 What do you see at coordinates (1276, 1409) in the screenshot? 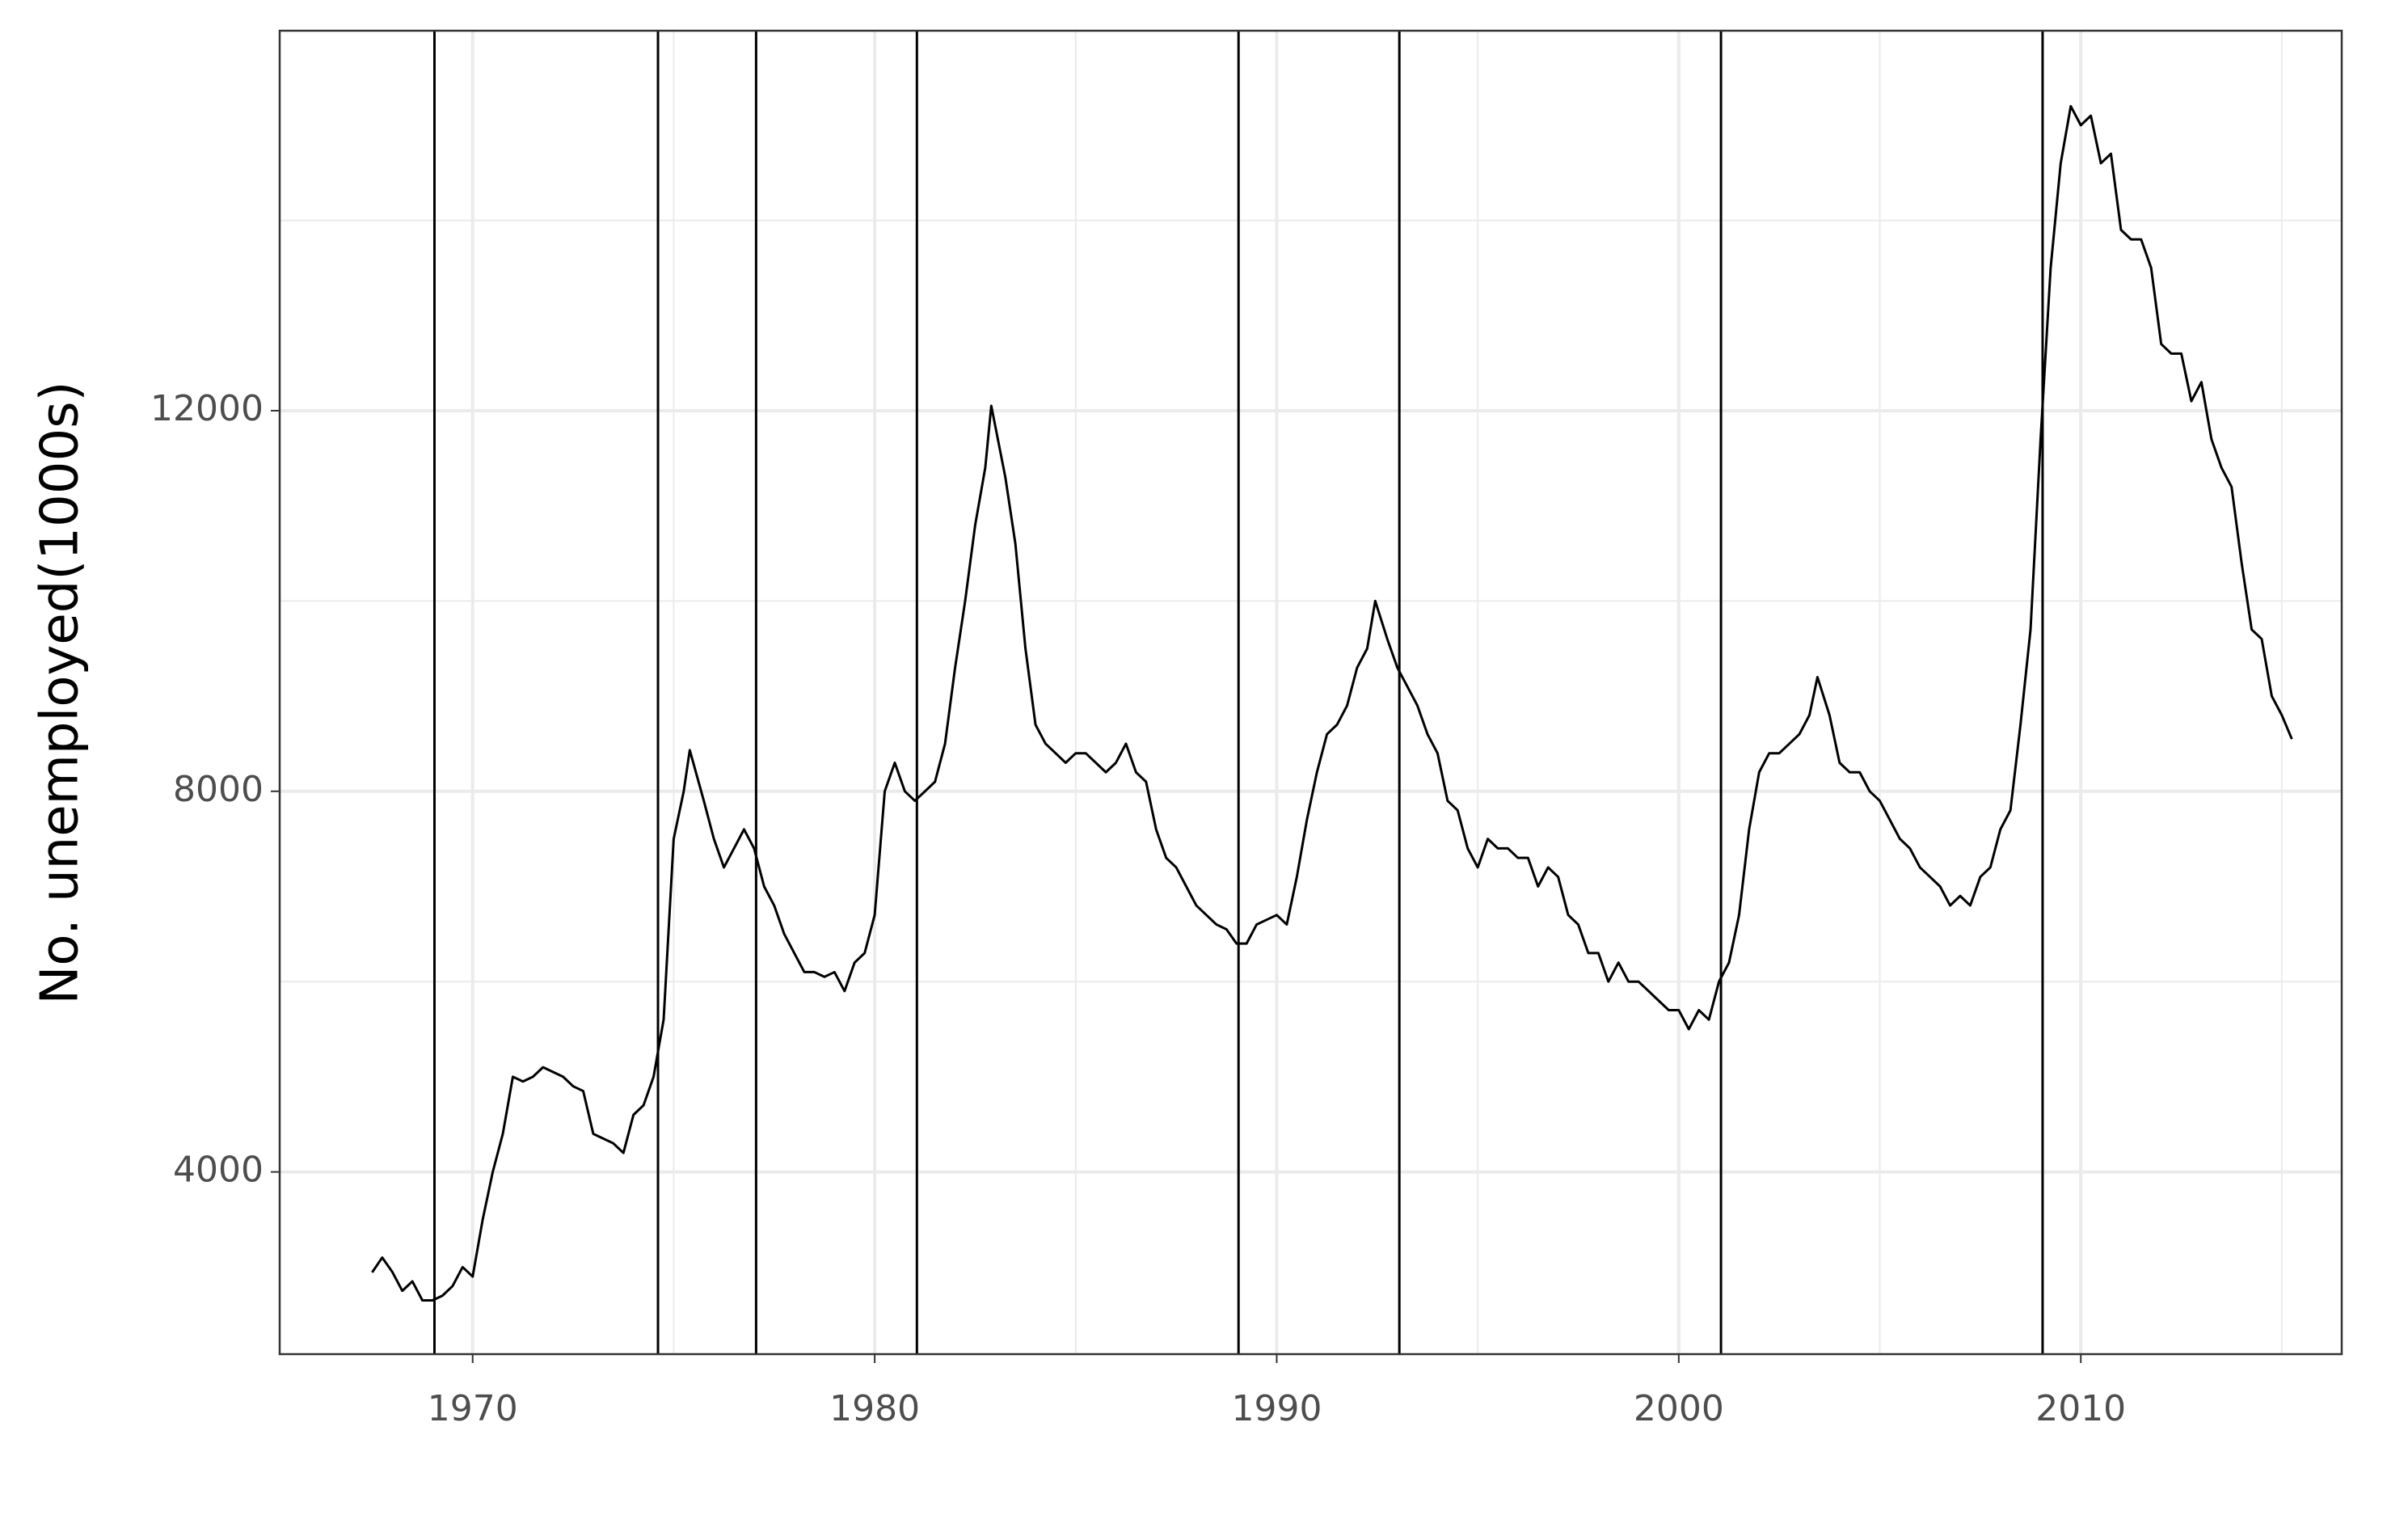
I see `x-tick-label: 1990` at bounding box center [1276, 1409].